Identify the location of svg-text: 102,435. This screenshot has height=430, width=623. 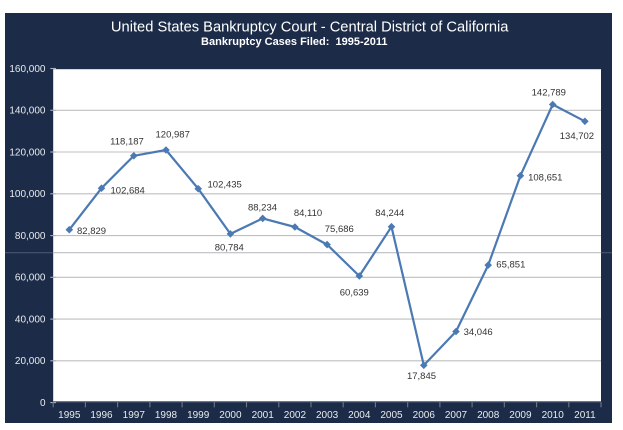
(225, 184).